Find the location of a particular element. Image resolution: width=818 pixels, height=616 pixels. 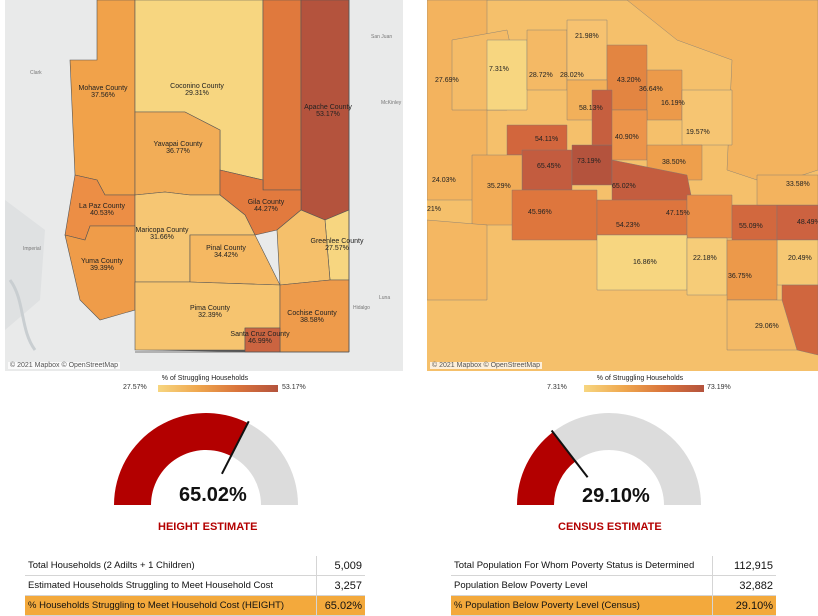

tract-value-label: 7.31% is located at coordinates (499, 69).